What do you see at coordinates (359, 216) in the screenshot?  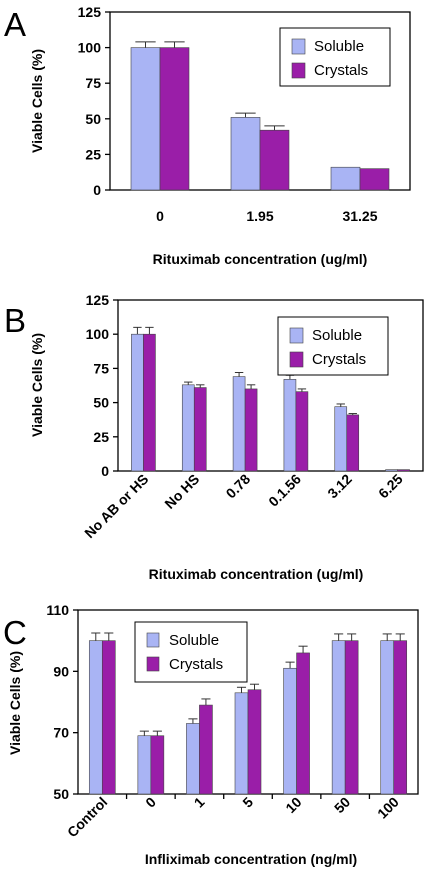 I see `x-tick-label: 31.25` at bounding box center [359, 216].